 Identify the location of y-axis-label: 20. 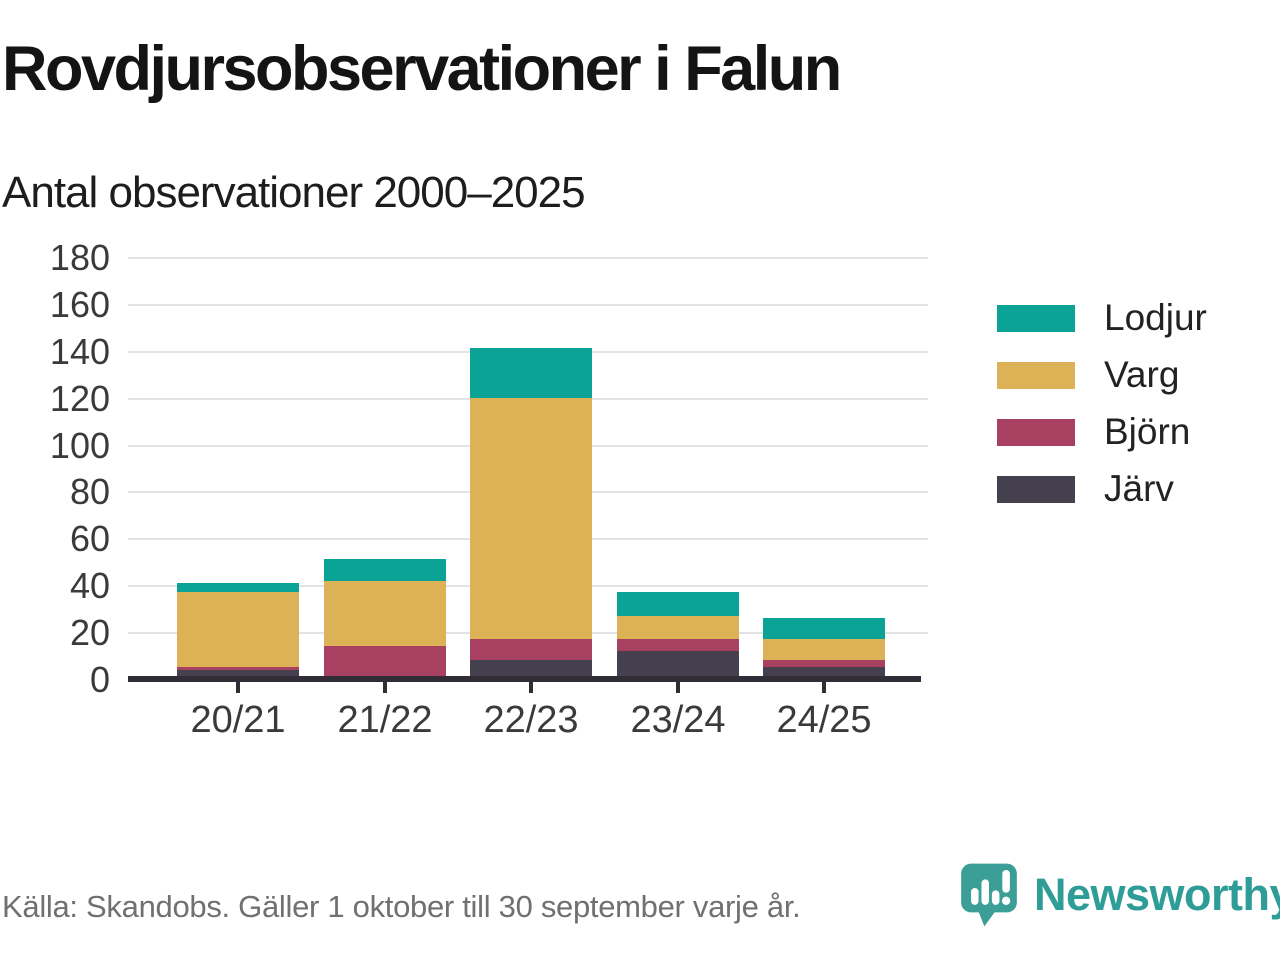
(89, 632).